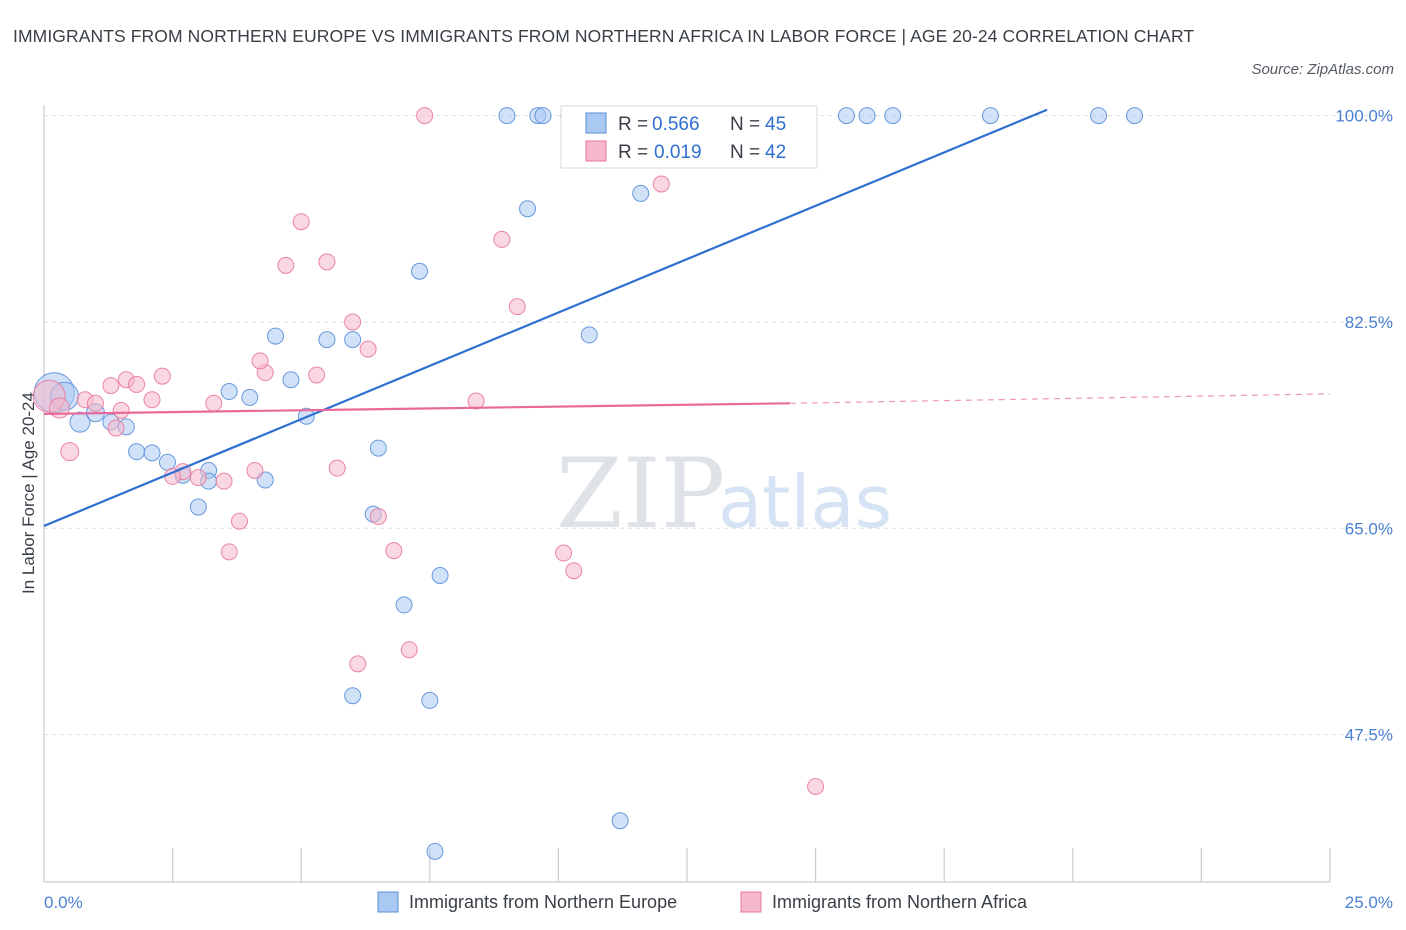  Describe the element at coordinates (28, 493) in the screenshot. I see `y-axis-label: In Labor Force | Age 20-24` at that location.